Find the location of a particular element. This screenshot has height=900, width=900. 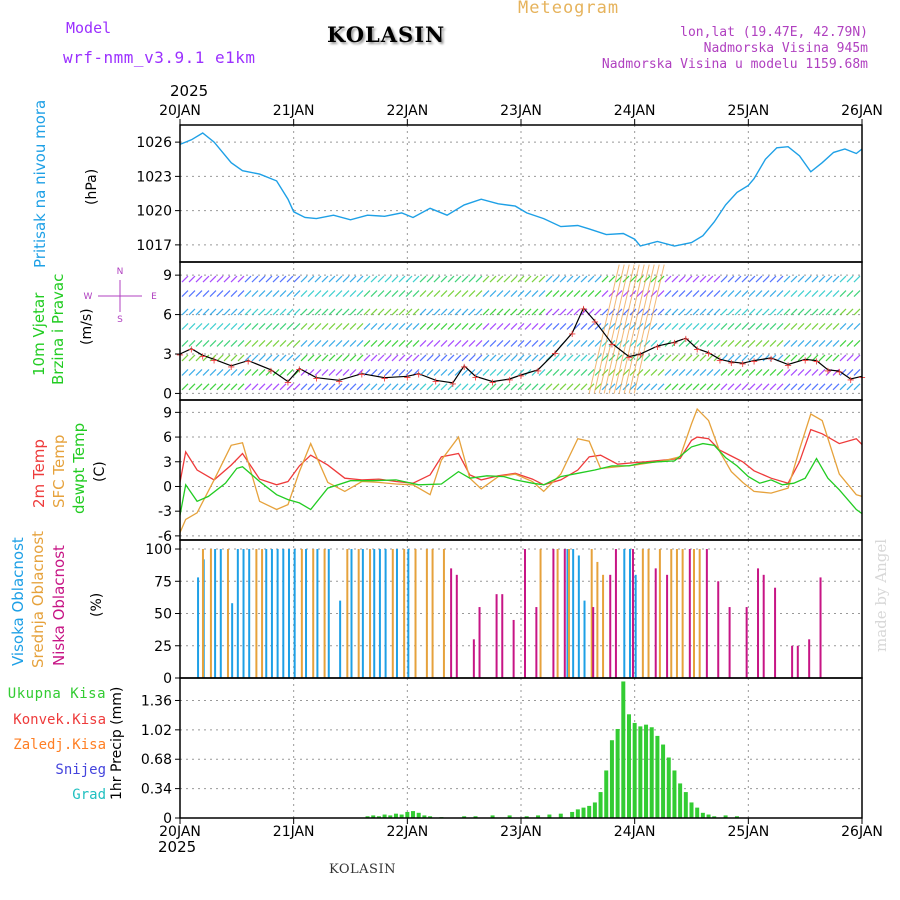

station-title: KOLASIN is located at coordinates (386, 34).